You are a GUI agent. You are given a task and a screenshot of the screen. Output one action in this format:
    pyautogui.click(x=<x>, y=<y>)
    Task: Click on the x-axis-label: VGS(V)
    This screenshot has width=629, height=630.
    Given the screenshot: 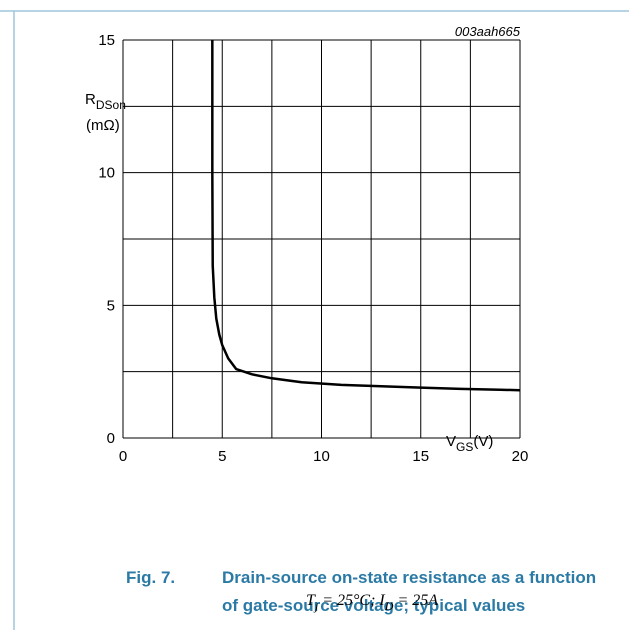 What is the action you would take?
    pyautogui.click(x=469, y=443)
    